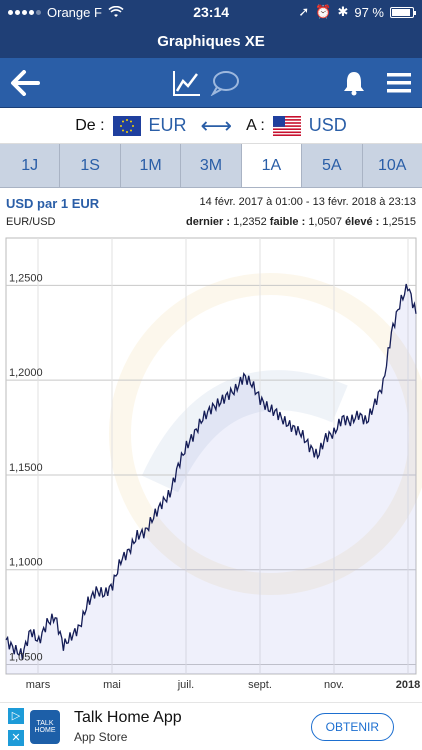 This screenshot has height=750, width=422. What do you see at coordinates (116, 11) in the screenshot?
I see `wifi-icon` at bounding box center [116, 11].